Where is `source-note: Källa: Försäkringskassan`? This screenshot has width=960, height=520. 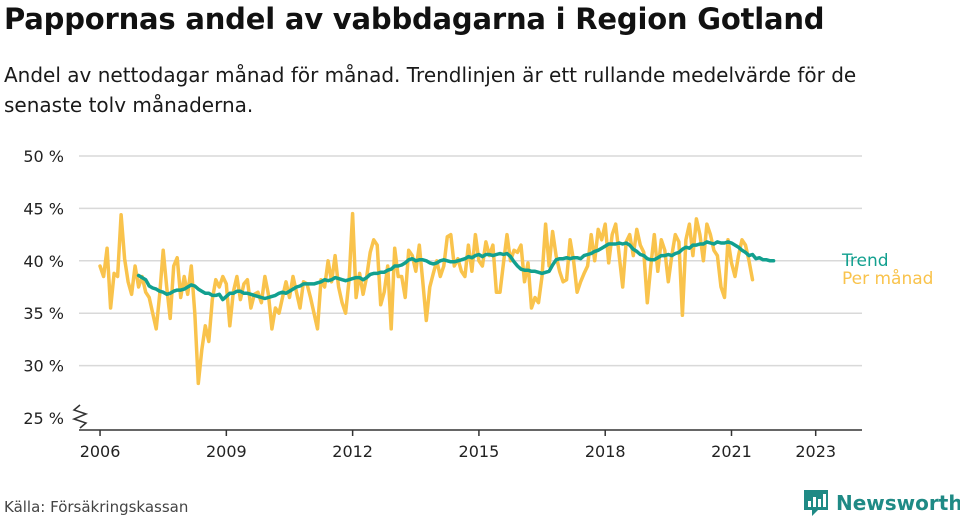
source-note: Källa: Försäkringskassan is located at coordinates (96, 507).